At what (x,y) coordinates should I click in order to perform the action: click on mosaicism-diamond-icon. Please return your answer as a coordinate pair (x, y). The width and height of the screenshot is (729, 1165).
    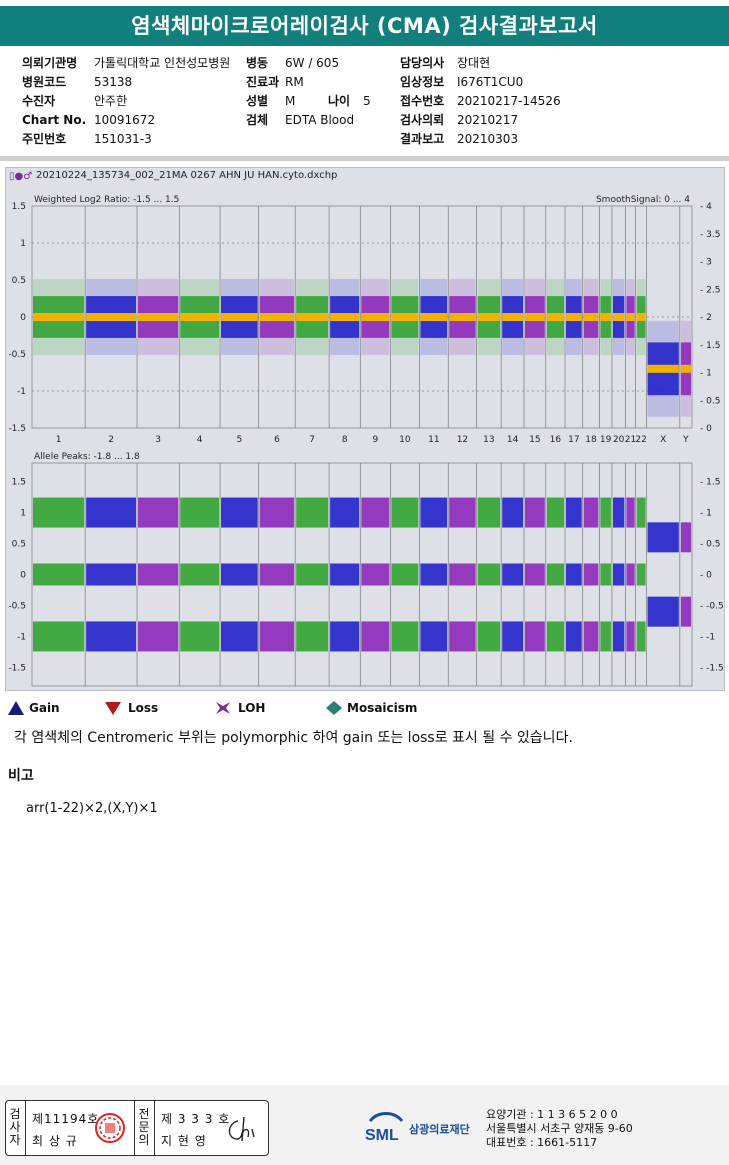
    Looking at the image, I should click on (334, 708).